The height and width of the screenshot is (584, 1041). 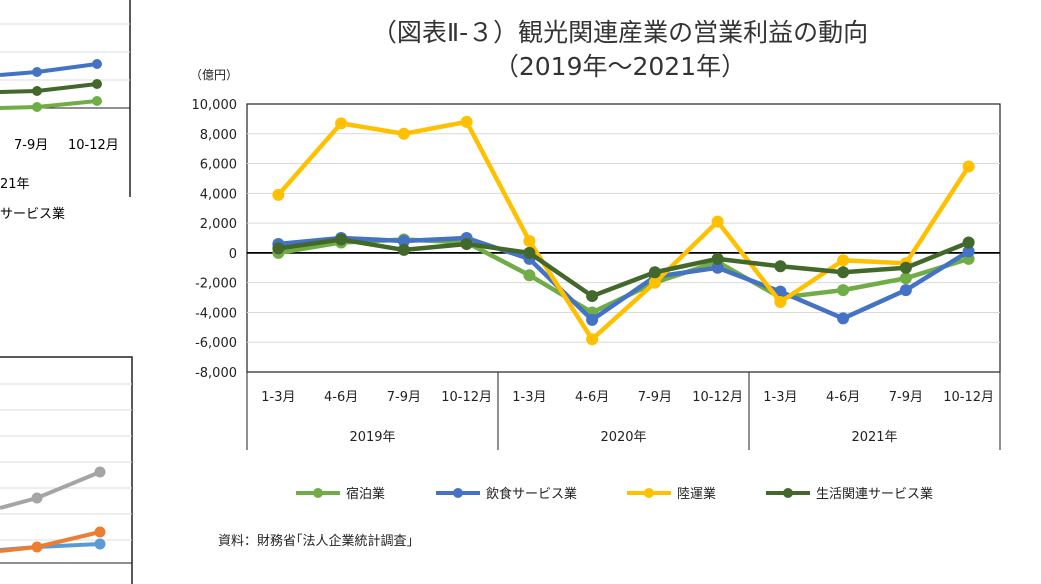 I want to click on legend-label: 陸運業, so click(x=696, y=494).